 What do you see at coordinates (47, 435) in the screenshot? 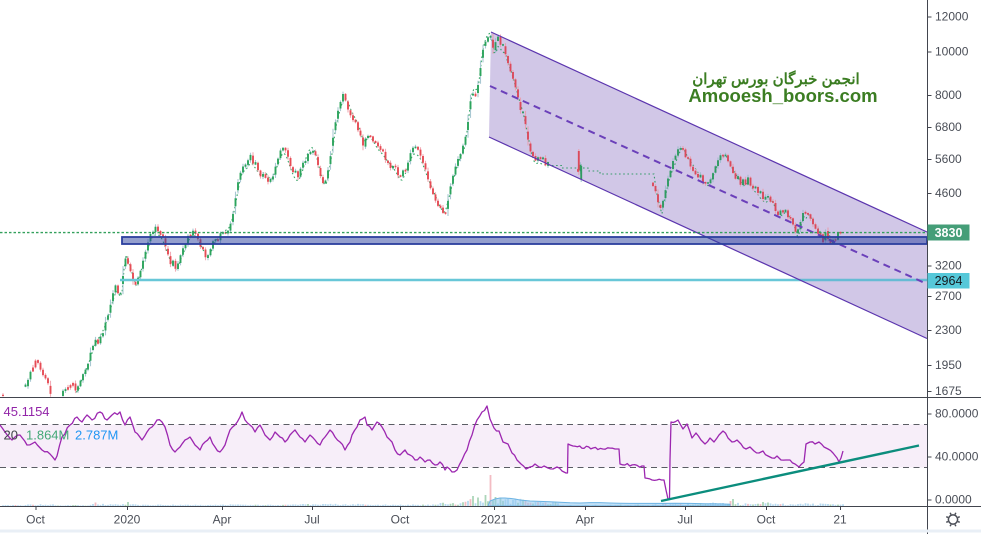
I see `svg-text: 1.864M` at bounding box center [47, 435].